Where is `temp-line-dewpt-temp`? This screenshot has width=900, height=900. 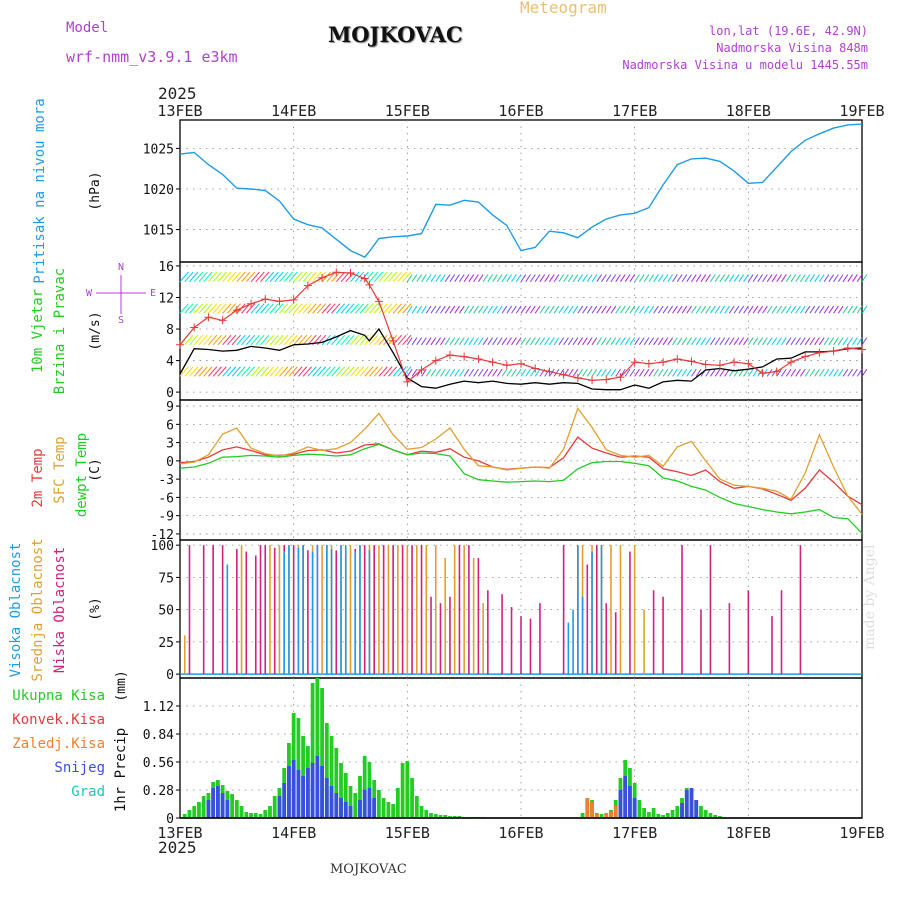 temp-line-dewpt-temp is located at coordinates (521, 488).